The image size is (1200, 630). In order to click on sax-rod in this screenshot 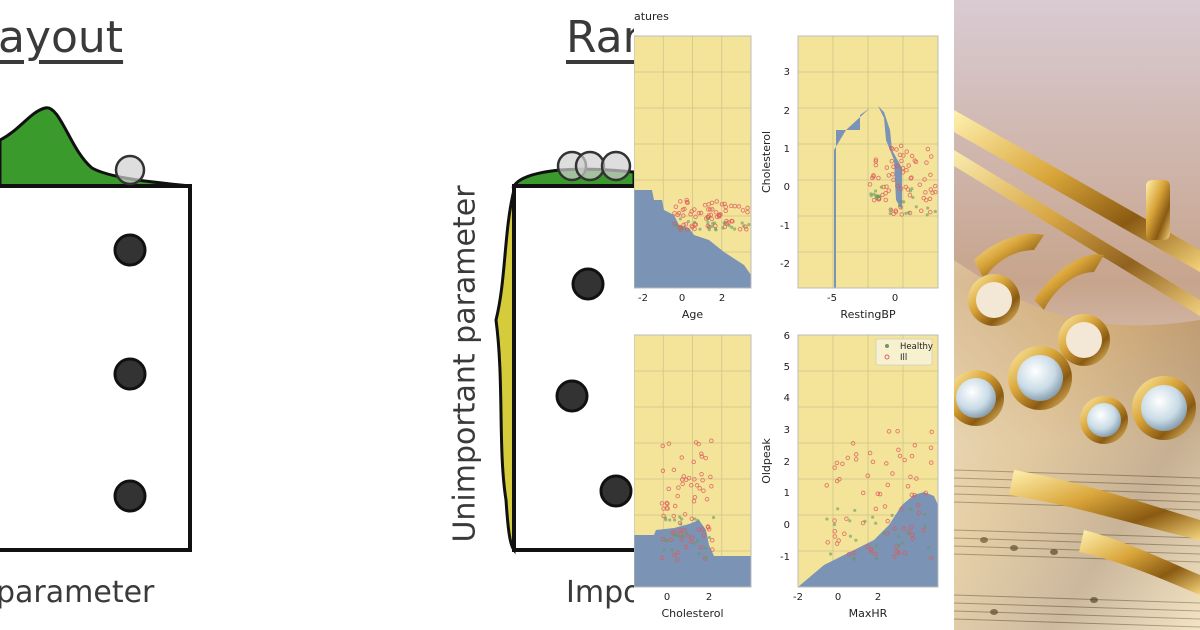, I will do `click(1077, 191)`.